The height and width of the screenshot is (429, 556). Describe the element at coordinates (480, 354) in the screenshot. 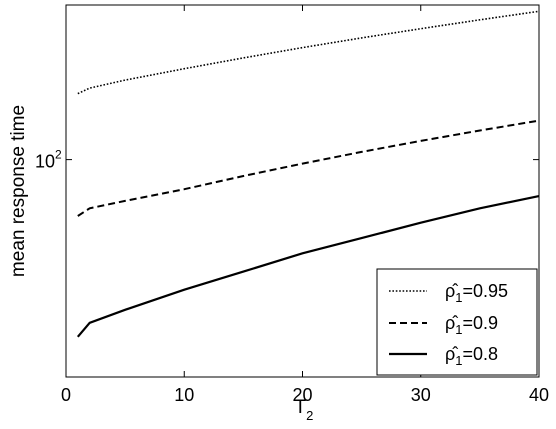

I see `legend-entry-value: =0.8` at that location.